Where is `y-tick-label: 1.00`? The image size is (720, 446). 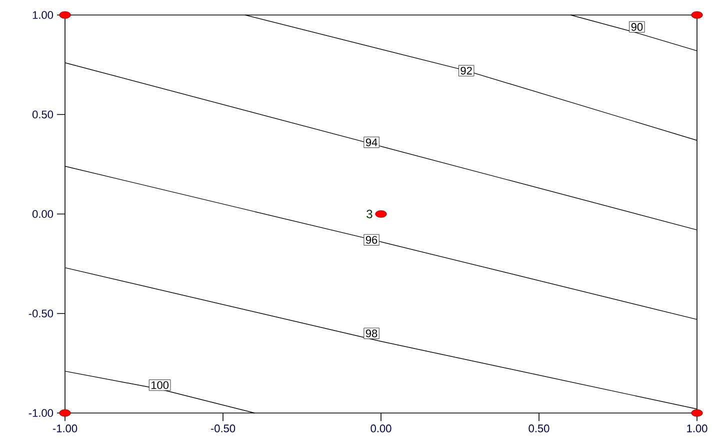 y-tick-label: 1.00 is located at coordinates (43, 15).